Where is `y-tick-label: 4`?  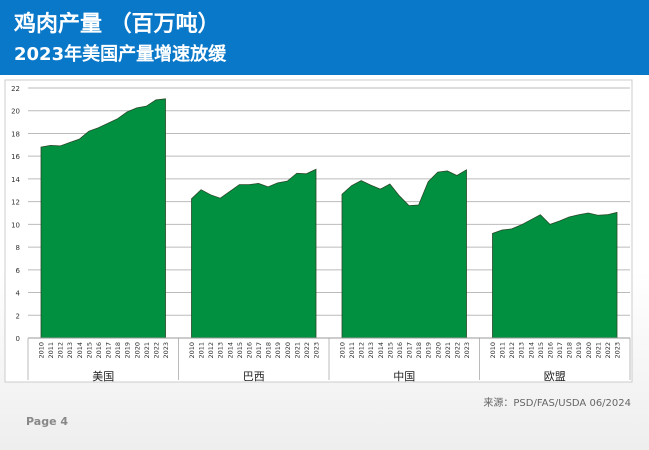
y-tick-label: 4 is located at coordinates (18, 294).